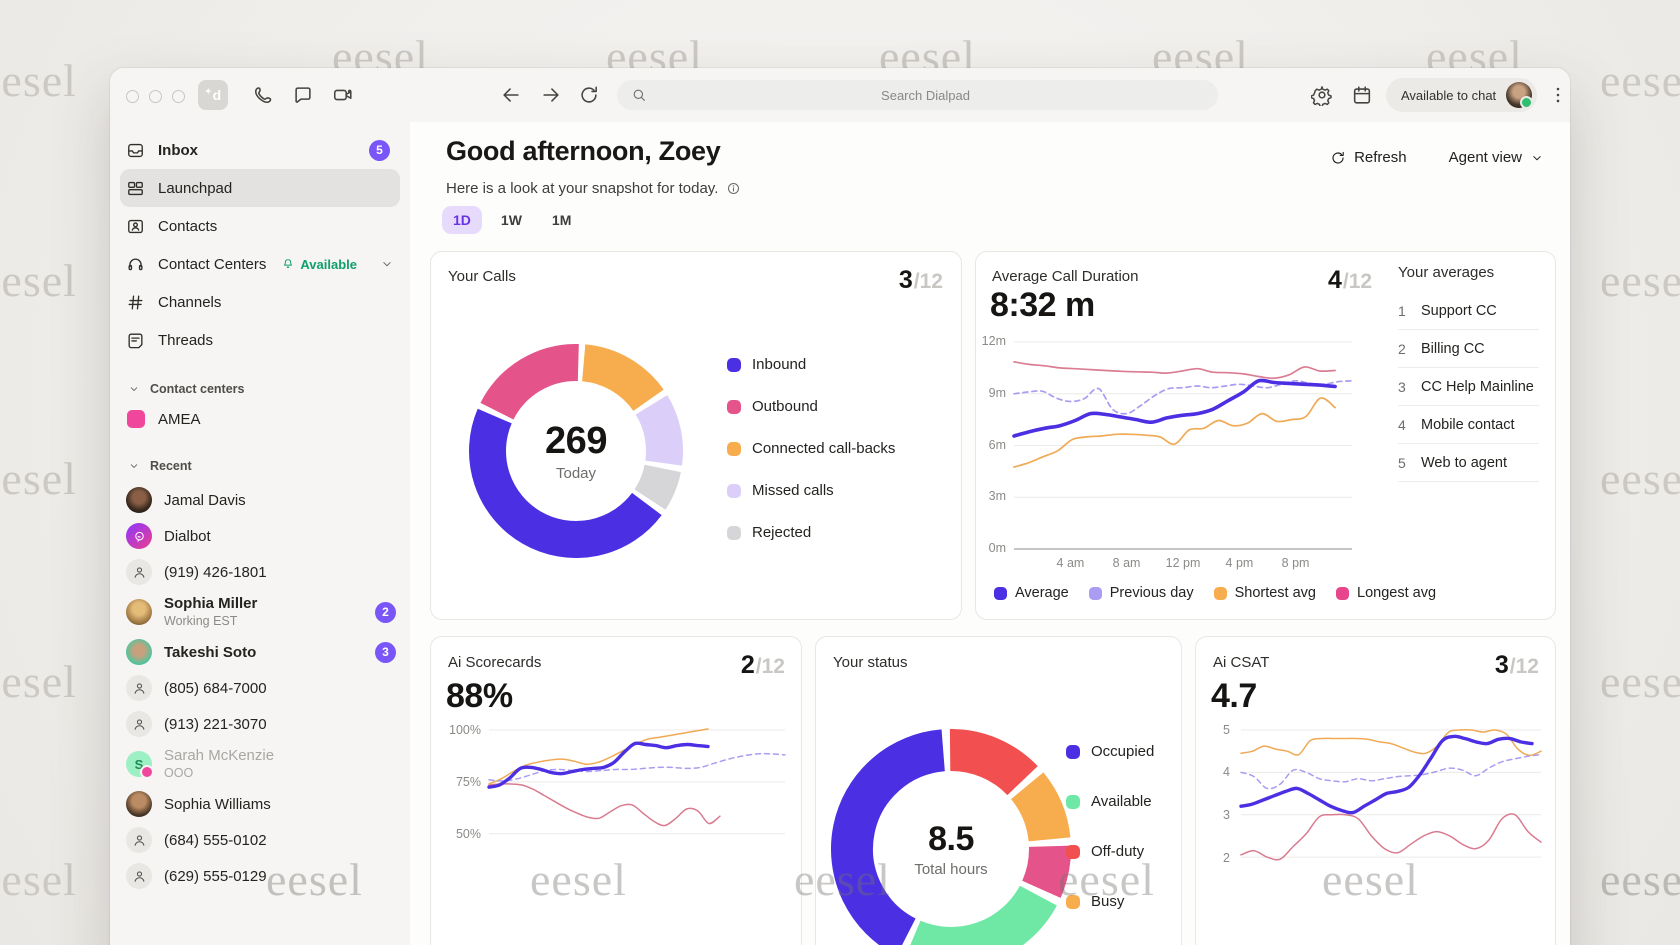 The width and height of the screenshot is (1680, 945). What do you see at coordinates (260, 612) in the screenshot?
I see `recent-contact: Sophia Miller Working EST 2` at bounding box center [260, 612].